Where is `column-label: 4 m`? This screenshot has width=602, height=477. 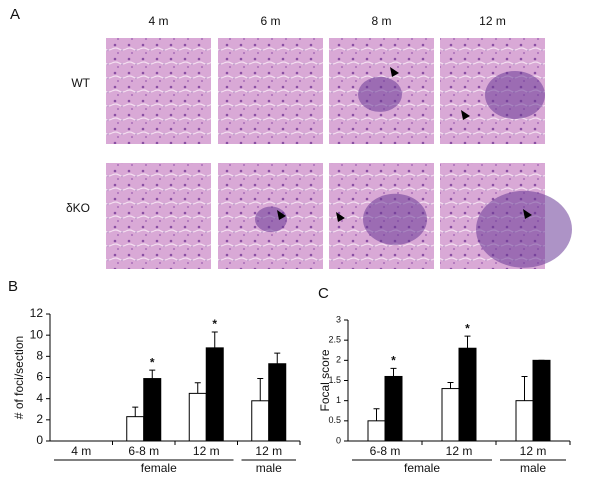
column-label: 4 m is located at coordinates (158, 21).